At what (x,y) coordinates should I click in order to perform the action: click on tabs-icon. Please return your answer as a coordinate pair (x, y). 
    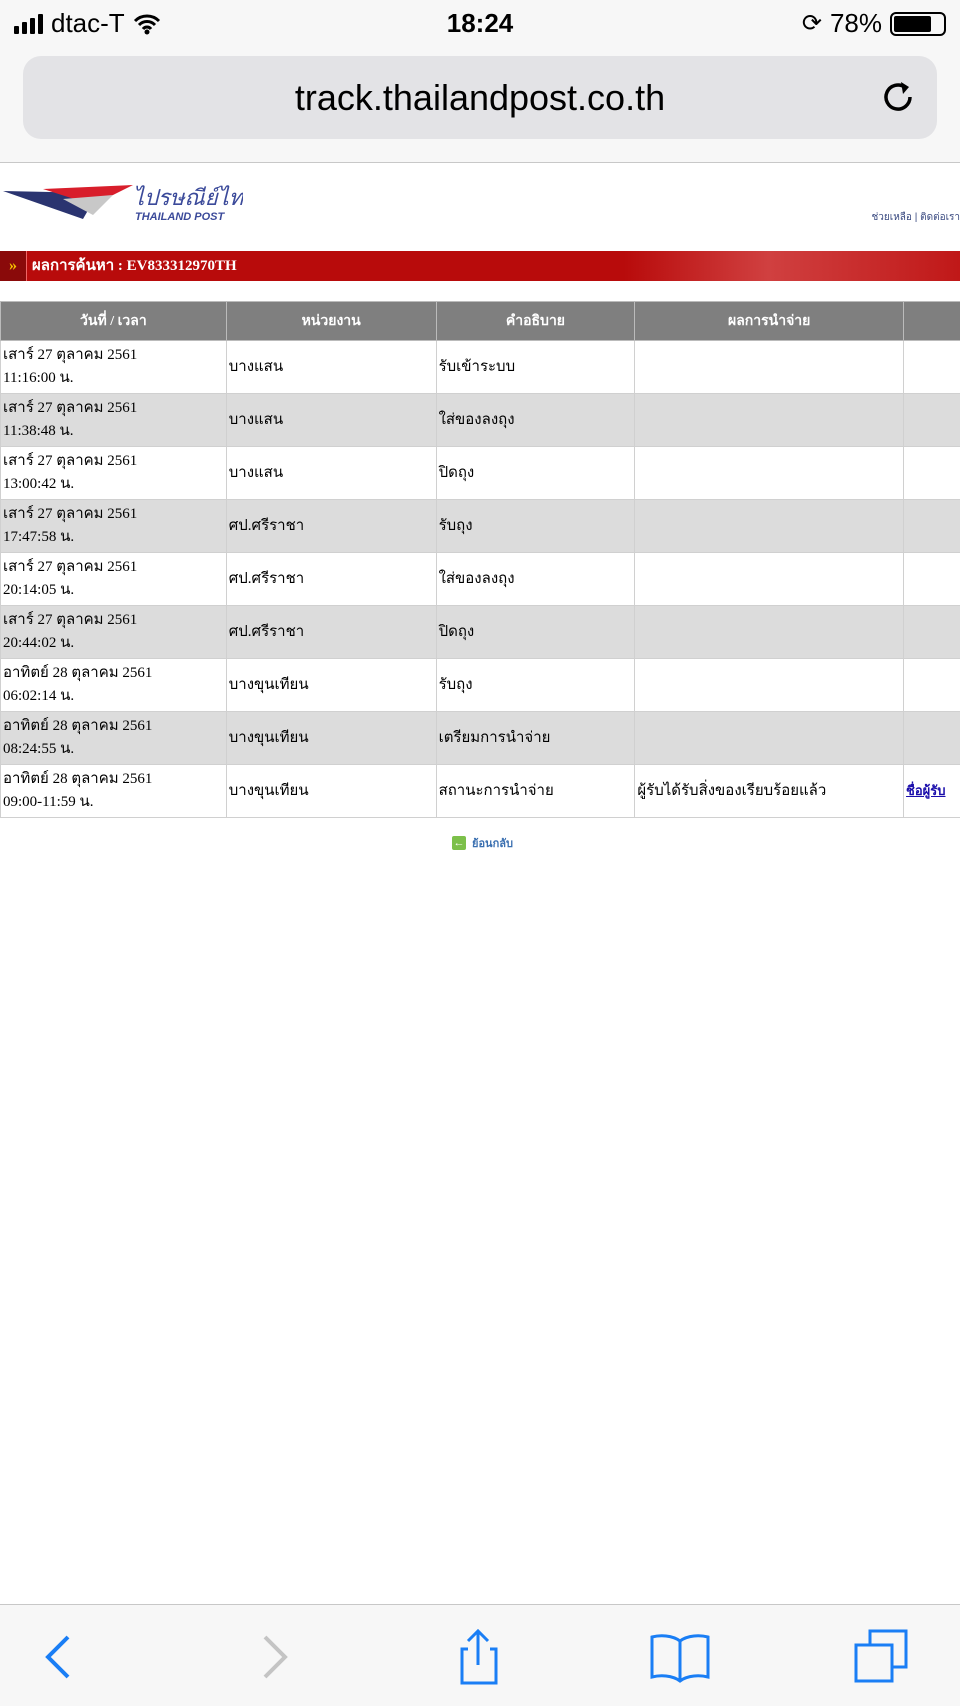
    Looking at the image, I should click on (882, 1657).